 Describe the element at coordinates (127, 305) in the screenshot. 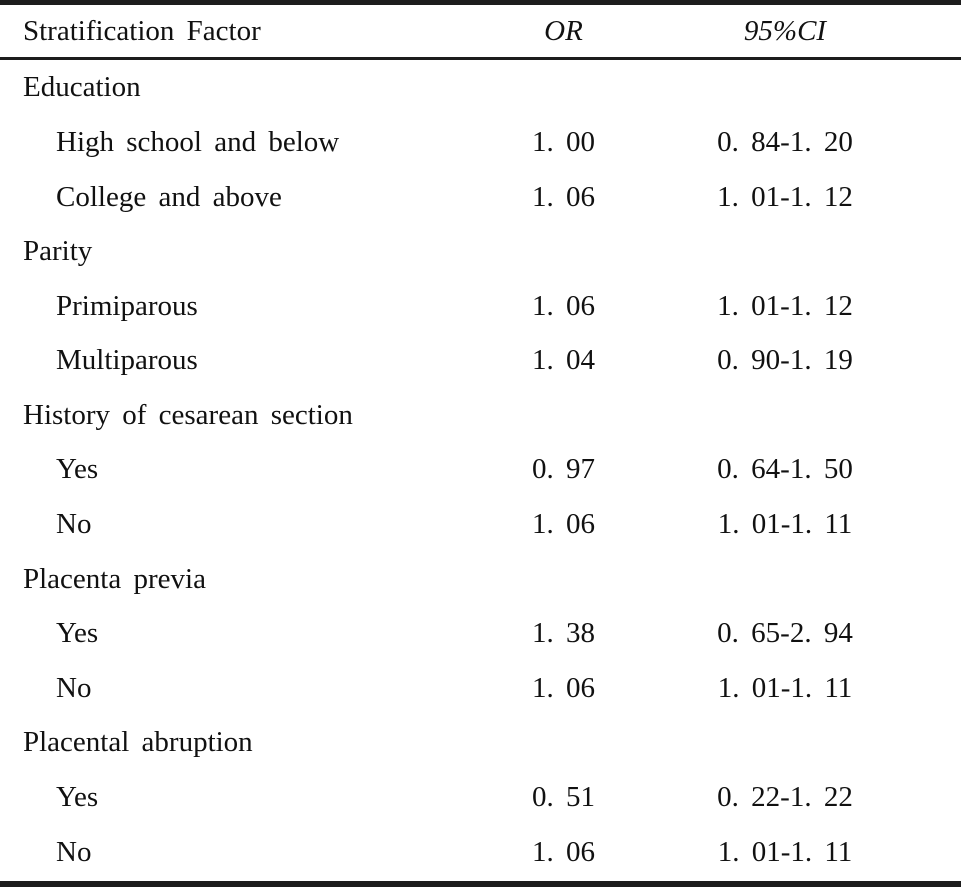

I see `row-label: Primiparous` at that location.